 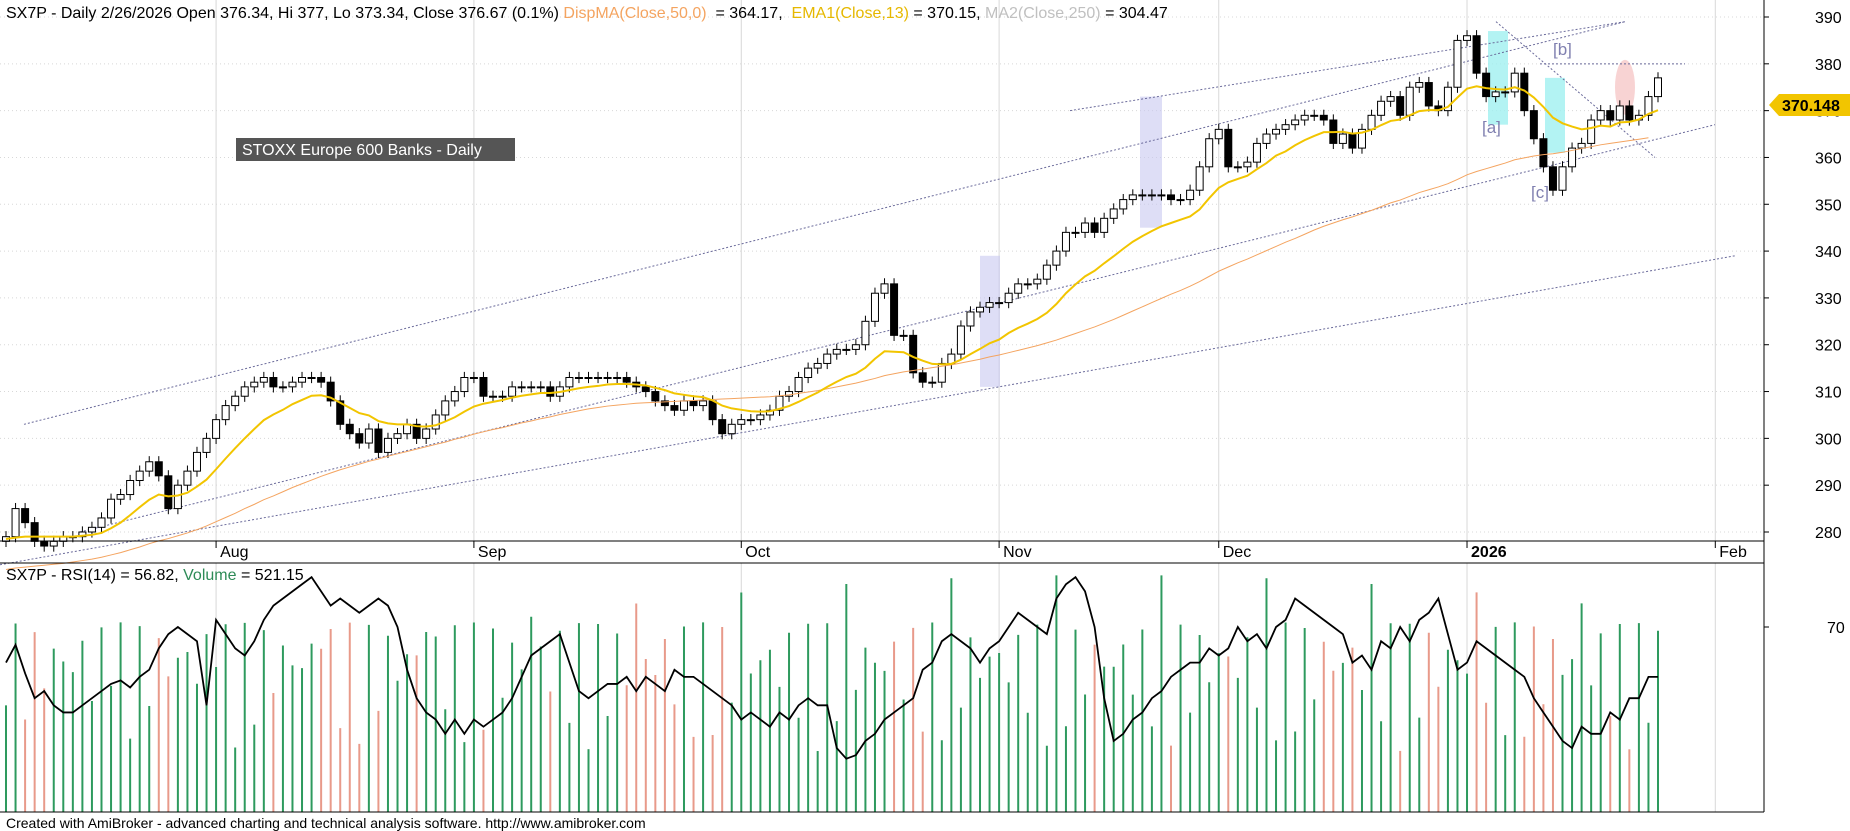 What do you see at coordinates (634, 13) in the screenshot?
I see `disp-ma-label: DispMA(Close,50,0)` at bounding box center [634, 13].